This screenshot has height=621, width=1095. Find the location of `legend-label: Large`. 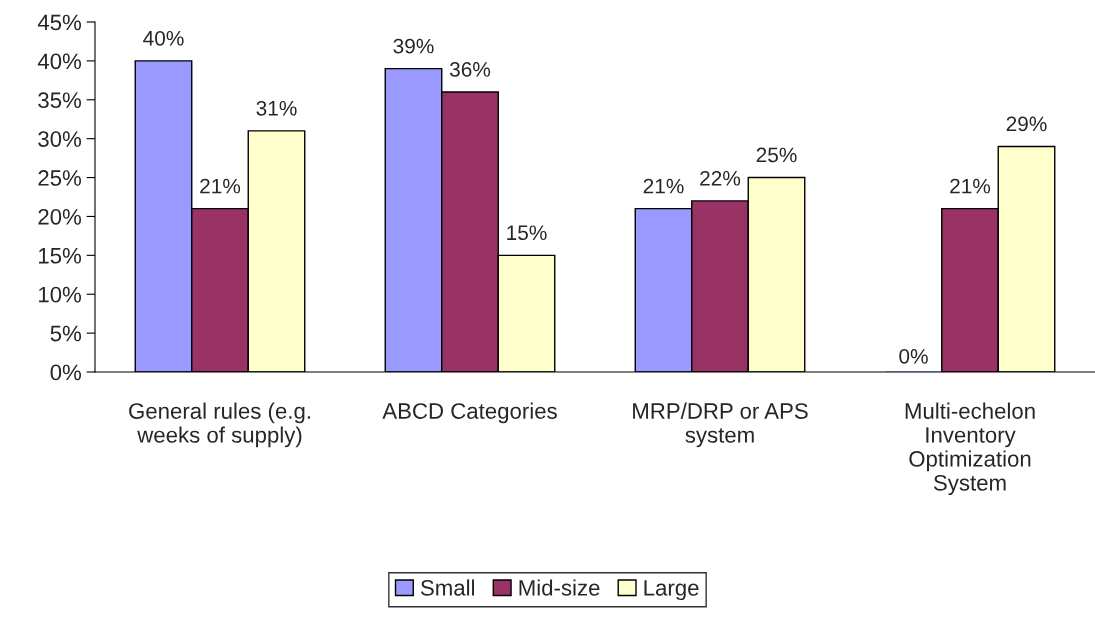

legend-label: Large is located at coordinates (671, 590).